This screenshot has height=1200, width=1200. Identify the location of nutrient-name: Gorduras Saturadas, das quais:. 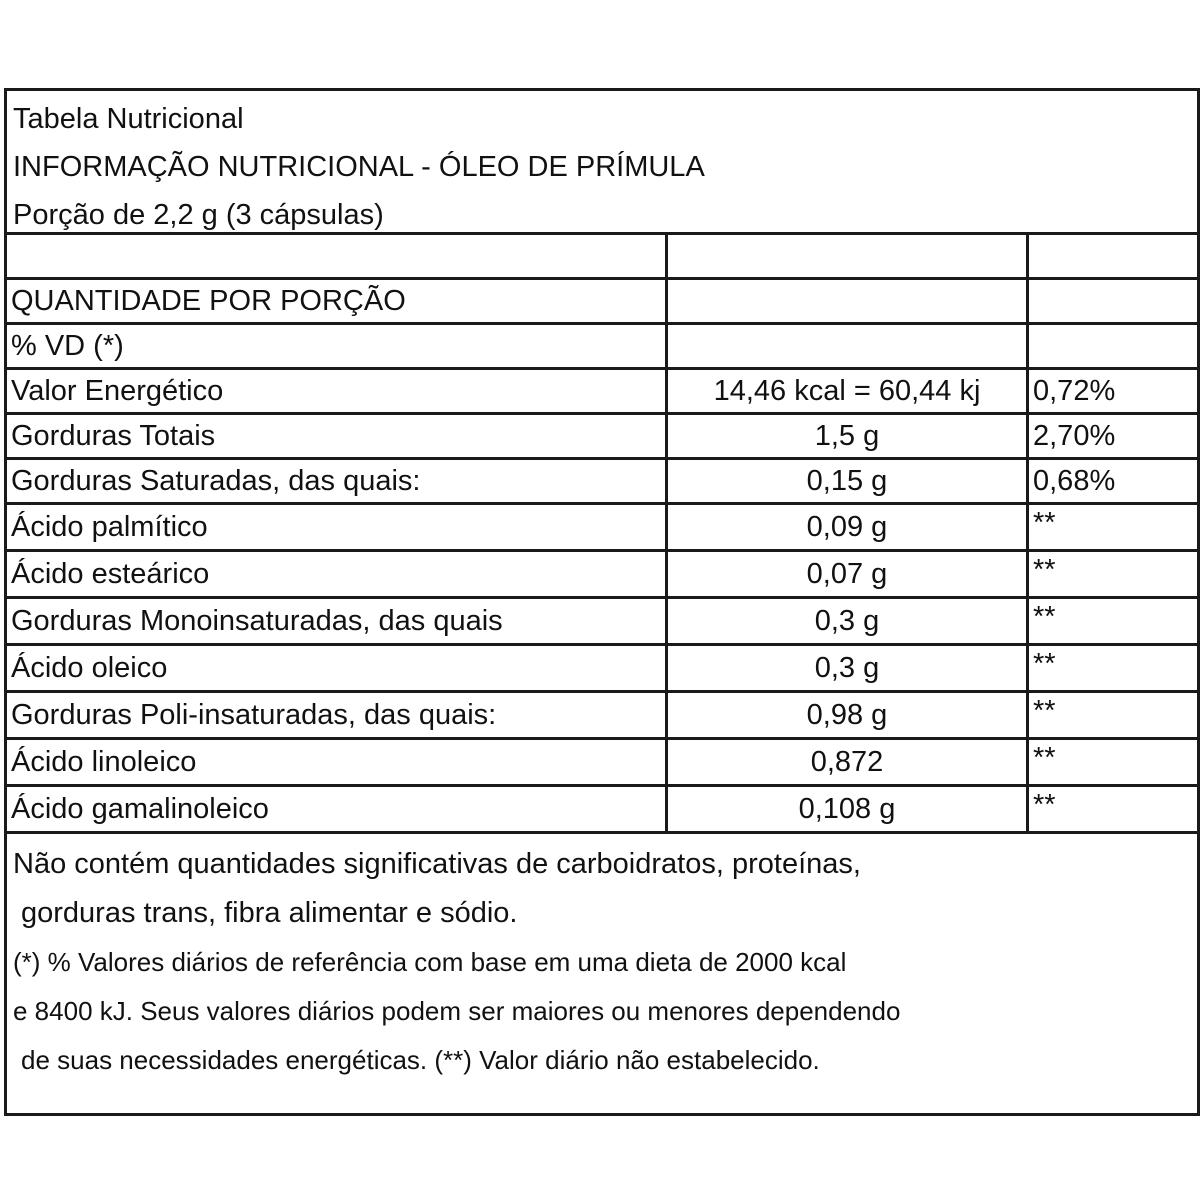
(337, 481).